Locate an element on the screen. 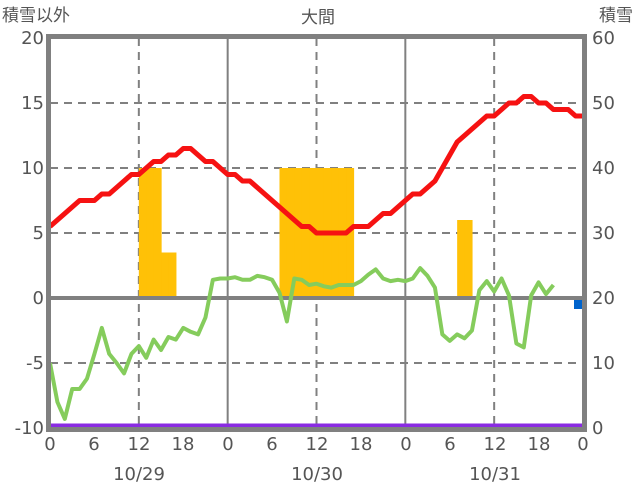 This screenshot has width=636, height=501. y-tick-right-4: 20 is located at coordinates (603, 298).